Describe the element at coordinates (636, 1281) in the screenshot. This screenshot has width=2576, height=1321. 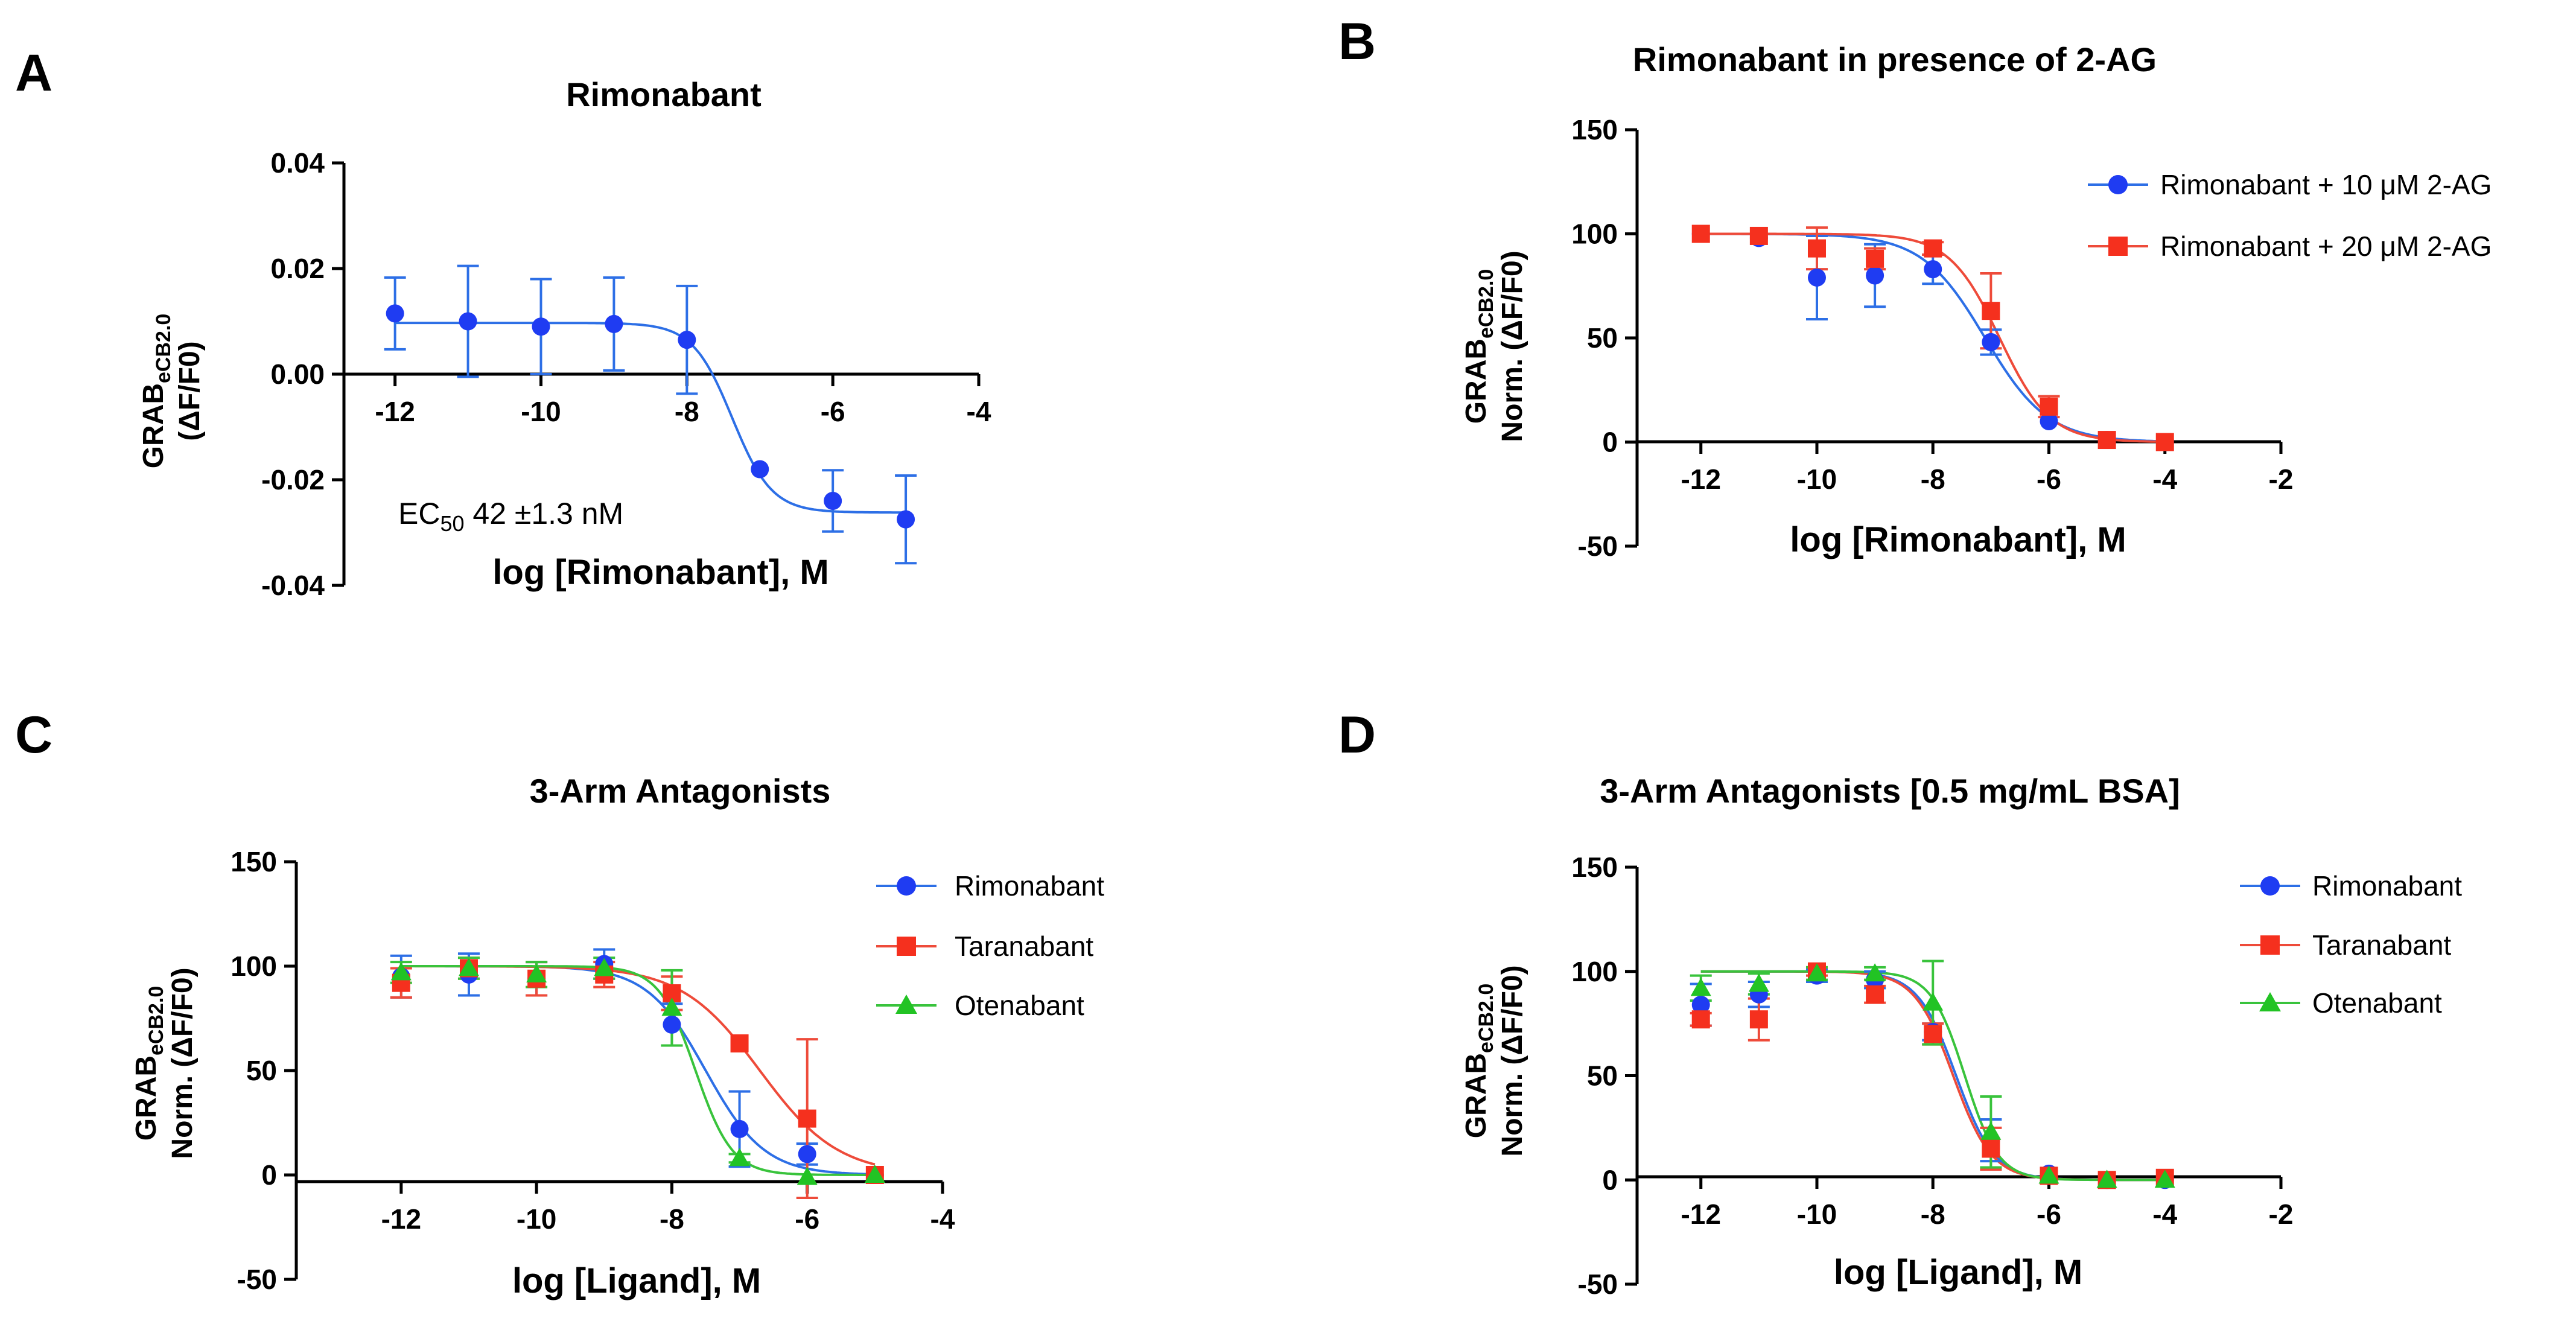
I see `x-axis-label: log [Ligand], M` at that location.